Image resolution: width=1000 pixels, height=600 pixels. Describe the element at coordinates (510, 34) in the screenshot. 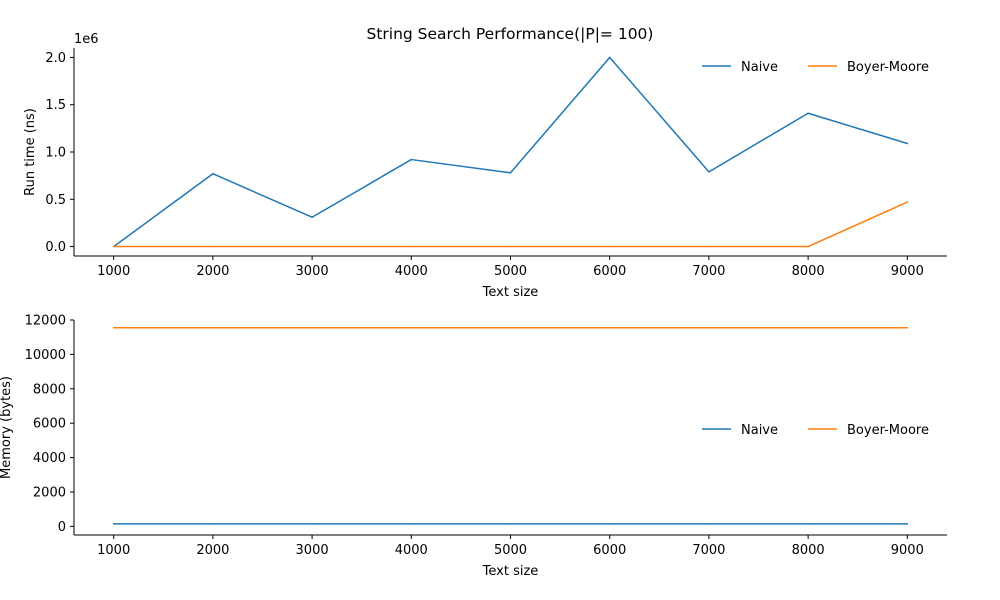

I see `figure-title: String Search Performance(|P|= 100)` at that location.